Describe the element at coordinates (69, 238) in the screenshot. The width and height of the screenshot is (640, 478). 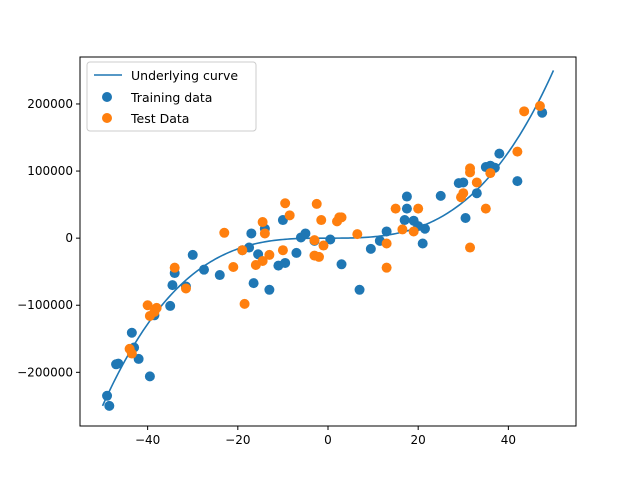
I see `y-tick-label: 0` at that location.